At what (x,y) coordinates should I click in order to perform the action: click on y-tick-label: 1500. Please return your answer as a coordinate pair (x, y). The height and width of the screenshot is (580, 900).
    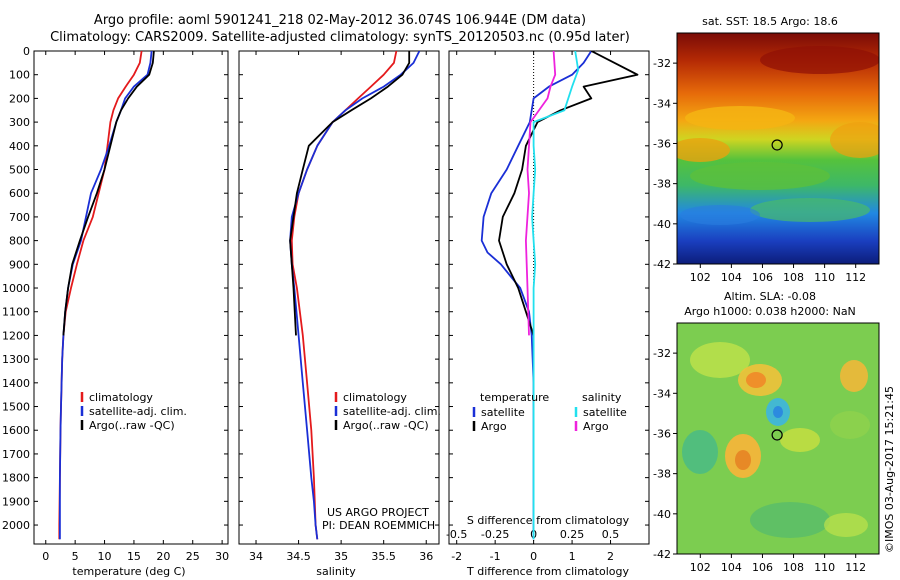
    Looking at the image, I should click on (16, 407).